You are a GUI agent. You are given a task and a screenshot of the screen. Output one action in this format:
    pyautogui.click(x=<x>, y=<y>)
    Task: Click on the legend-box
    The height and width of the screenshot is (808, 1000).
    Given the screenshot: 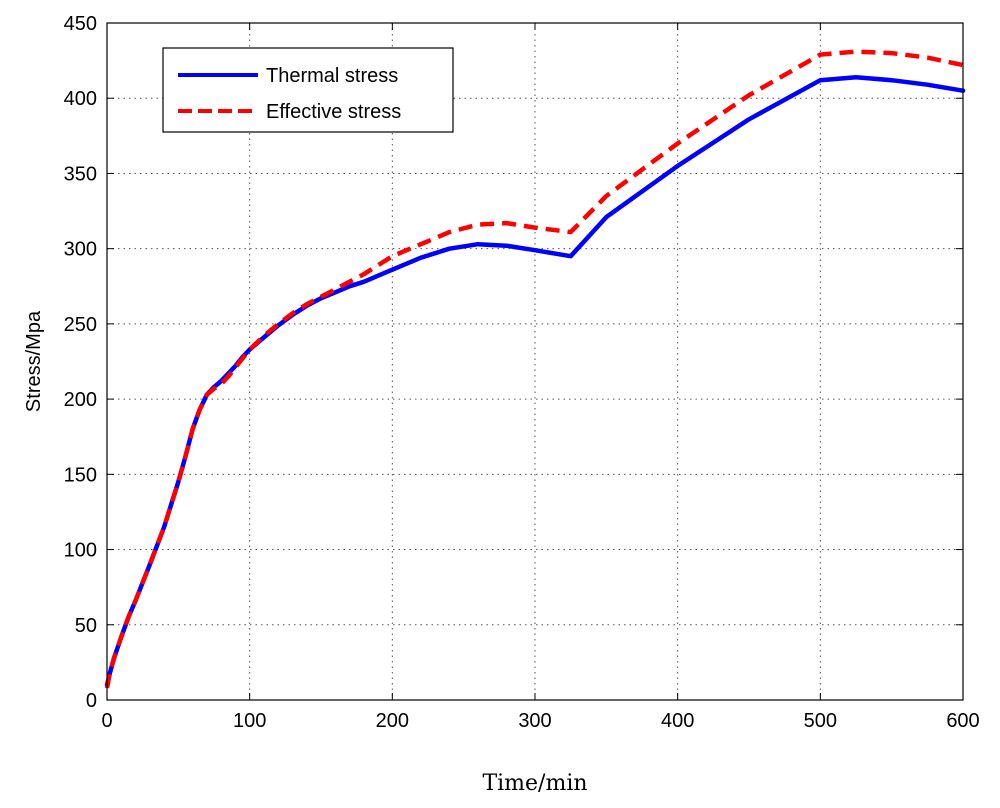 What is the action you would take?
    pyautogui.click(x=308, y=90)
    